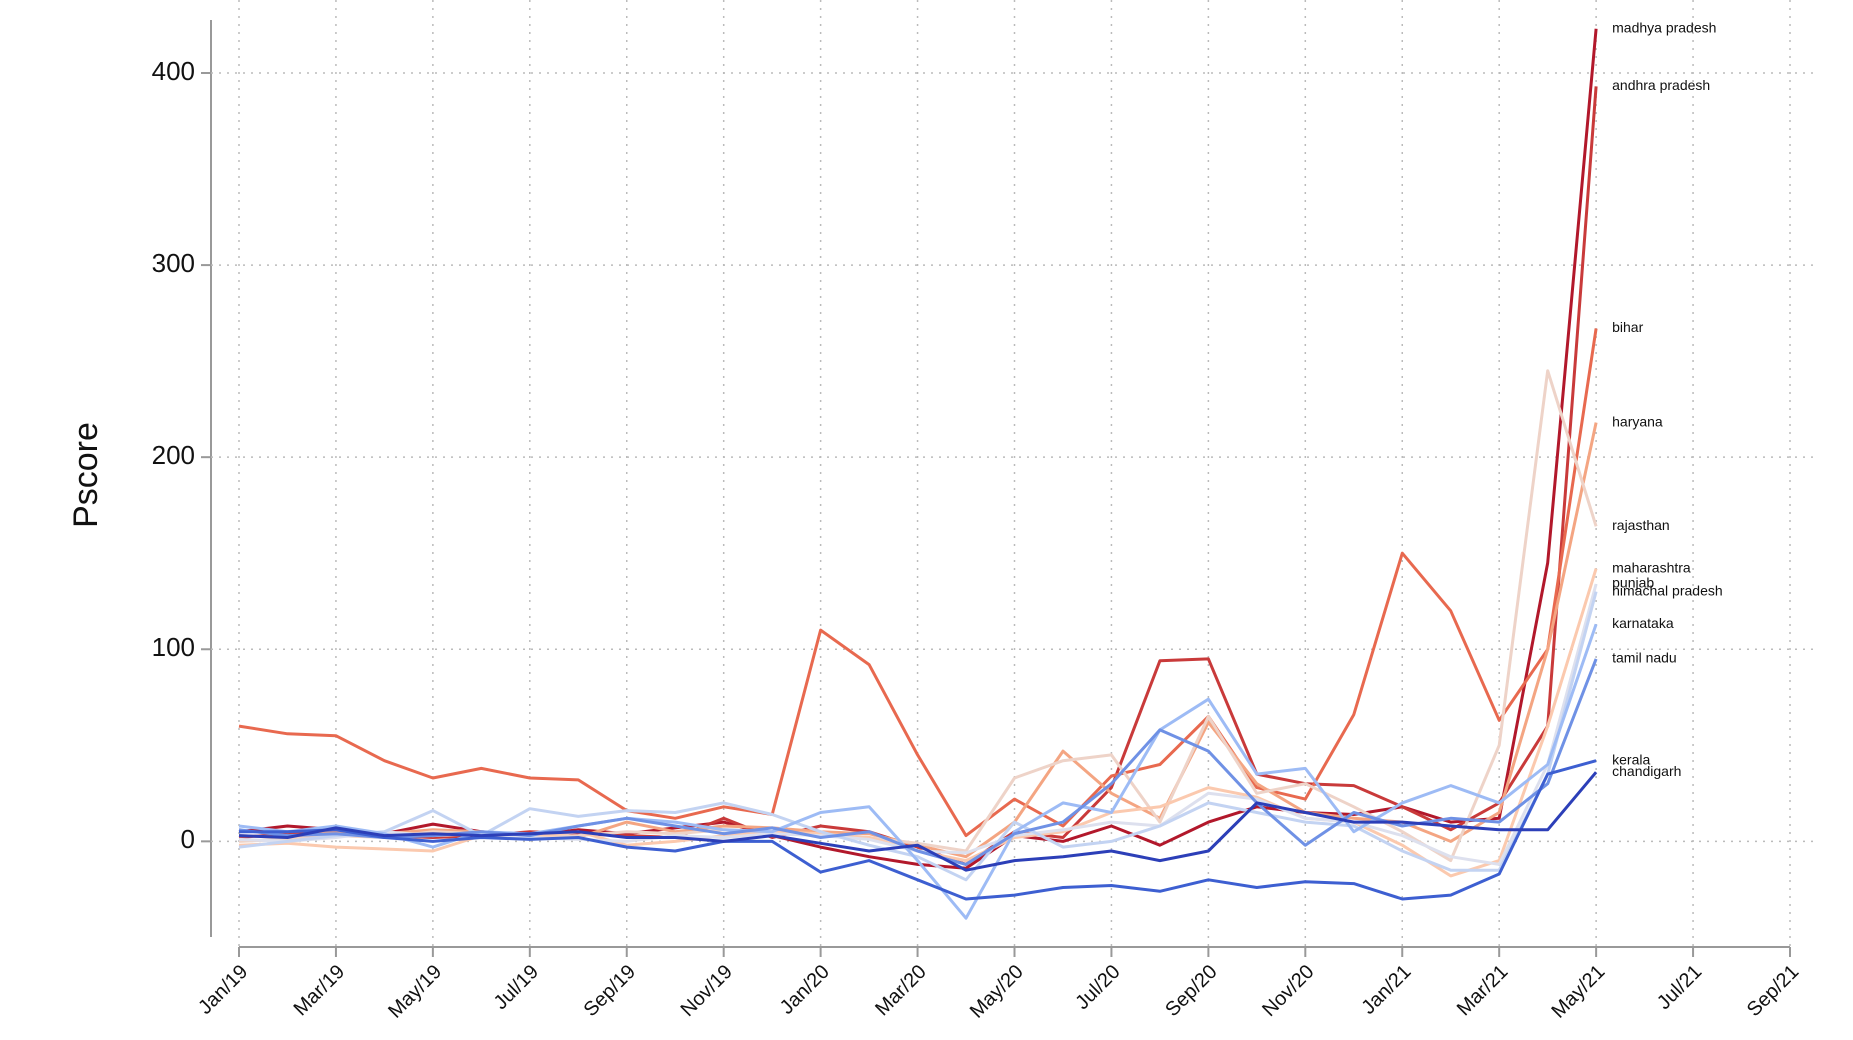  What do you see at coordinates (1288, 991) in the screenshot?
I see `x-tick-label: Nov/20` at bounding box center [1288, 991].